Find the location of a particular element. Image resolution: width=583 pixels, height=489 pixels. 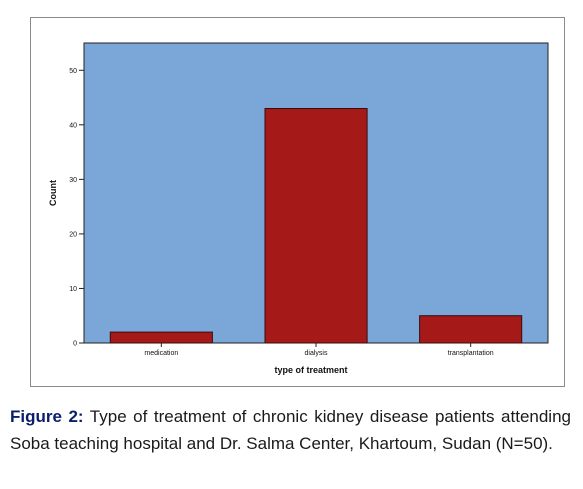

y-axis: 0 10 20 30 40 50 is located at coordinates (76, 208).